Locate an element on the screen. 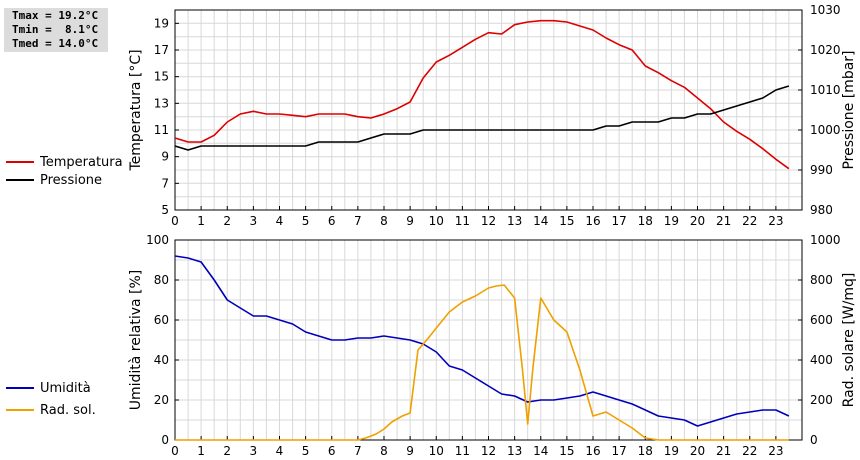  top-y2tick-label: 1010 is located at coordinates (825, 90).